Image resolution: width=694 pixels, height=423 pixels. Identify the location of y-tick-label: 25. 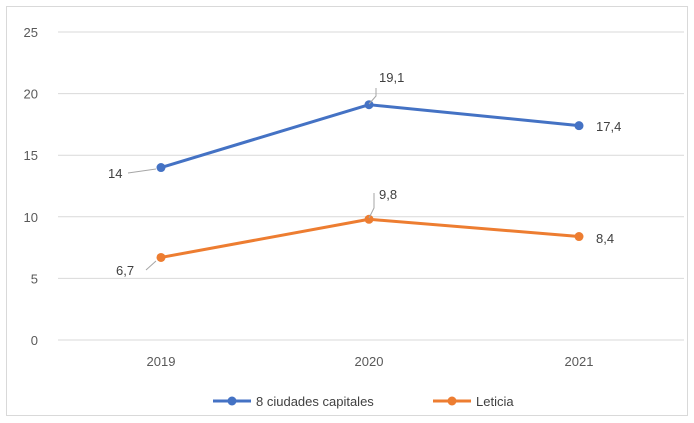
(31, 32).